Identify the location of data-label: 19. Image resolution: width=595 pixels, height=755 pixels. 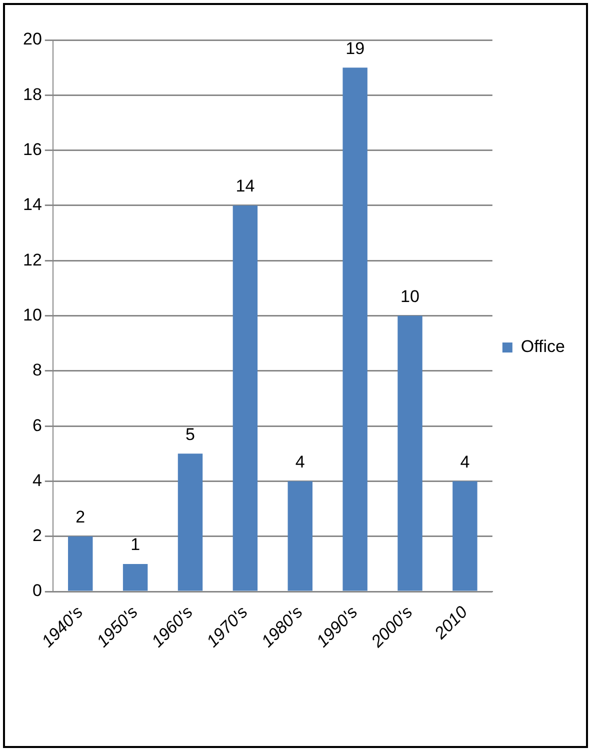
(355, 48).